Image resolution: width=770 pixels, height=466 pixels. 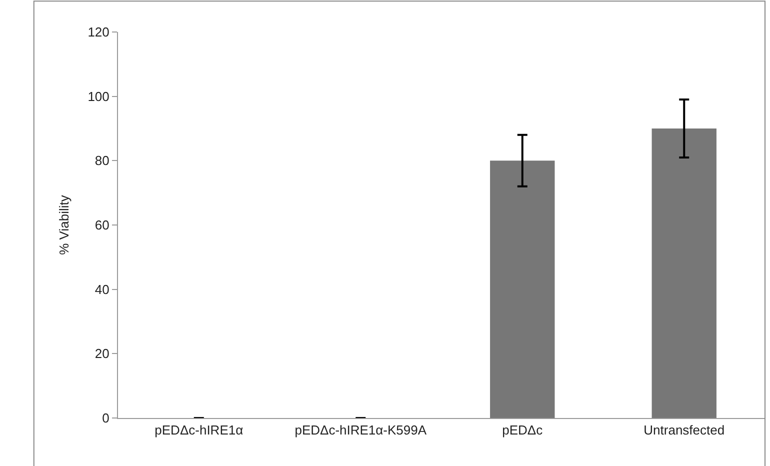 What do you see at coordinates (106, 418) in the screenshot?
I see `y-tick-label: 0` at bounding box center [106, 418].